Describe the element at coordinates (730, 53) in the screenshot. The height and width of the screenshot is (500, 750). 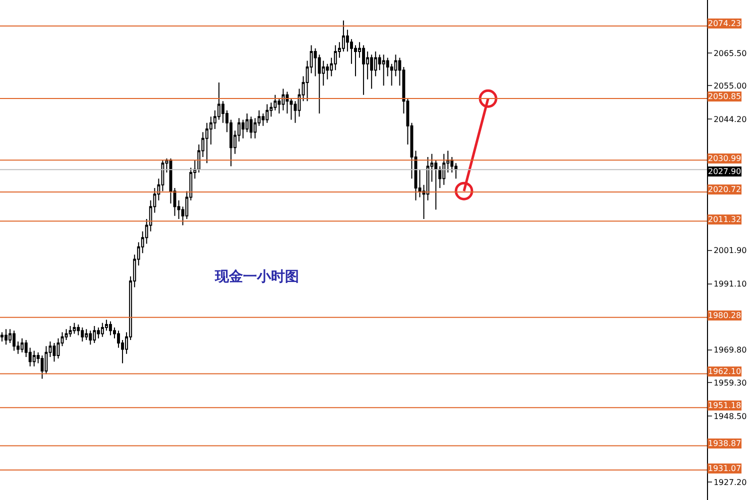
I see `y-tick-label: 2065.50` at that location.